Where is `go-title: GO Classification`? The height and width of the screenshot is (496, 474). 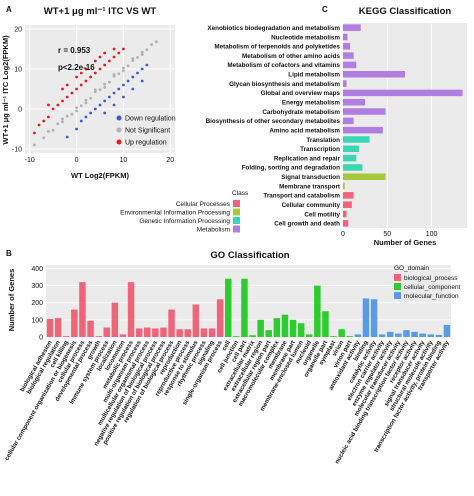 go-title: GO Classification is located at coordinates (249, 255).